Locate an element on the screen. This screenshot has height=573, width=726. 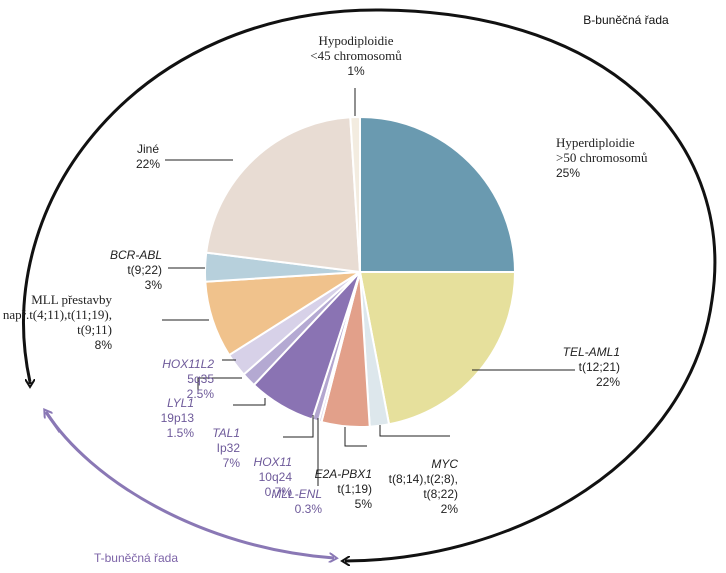
leader-line-myc is located at coordinates (414, 431).